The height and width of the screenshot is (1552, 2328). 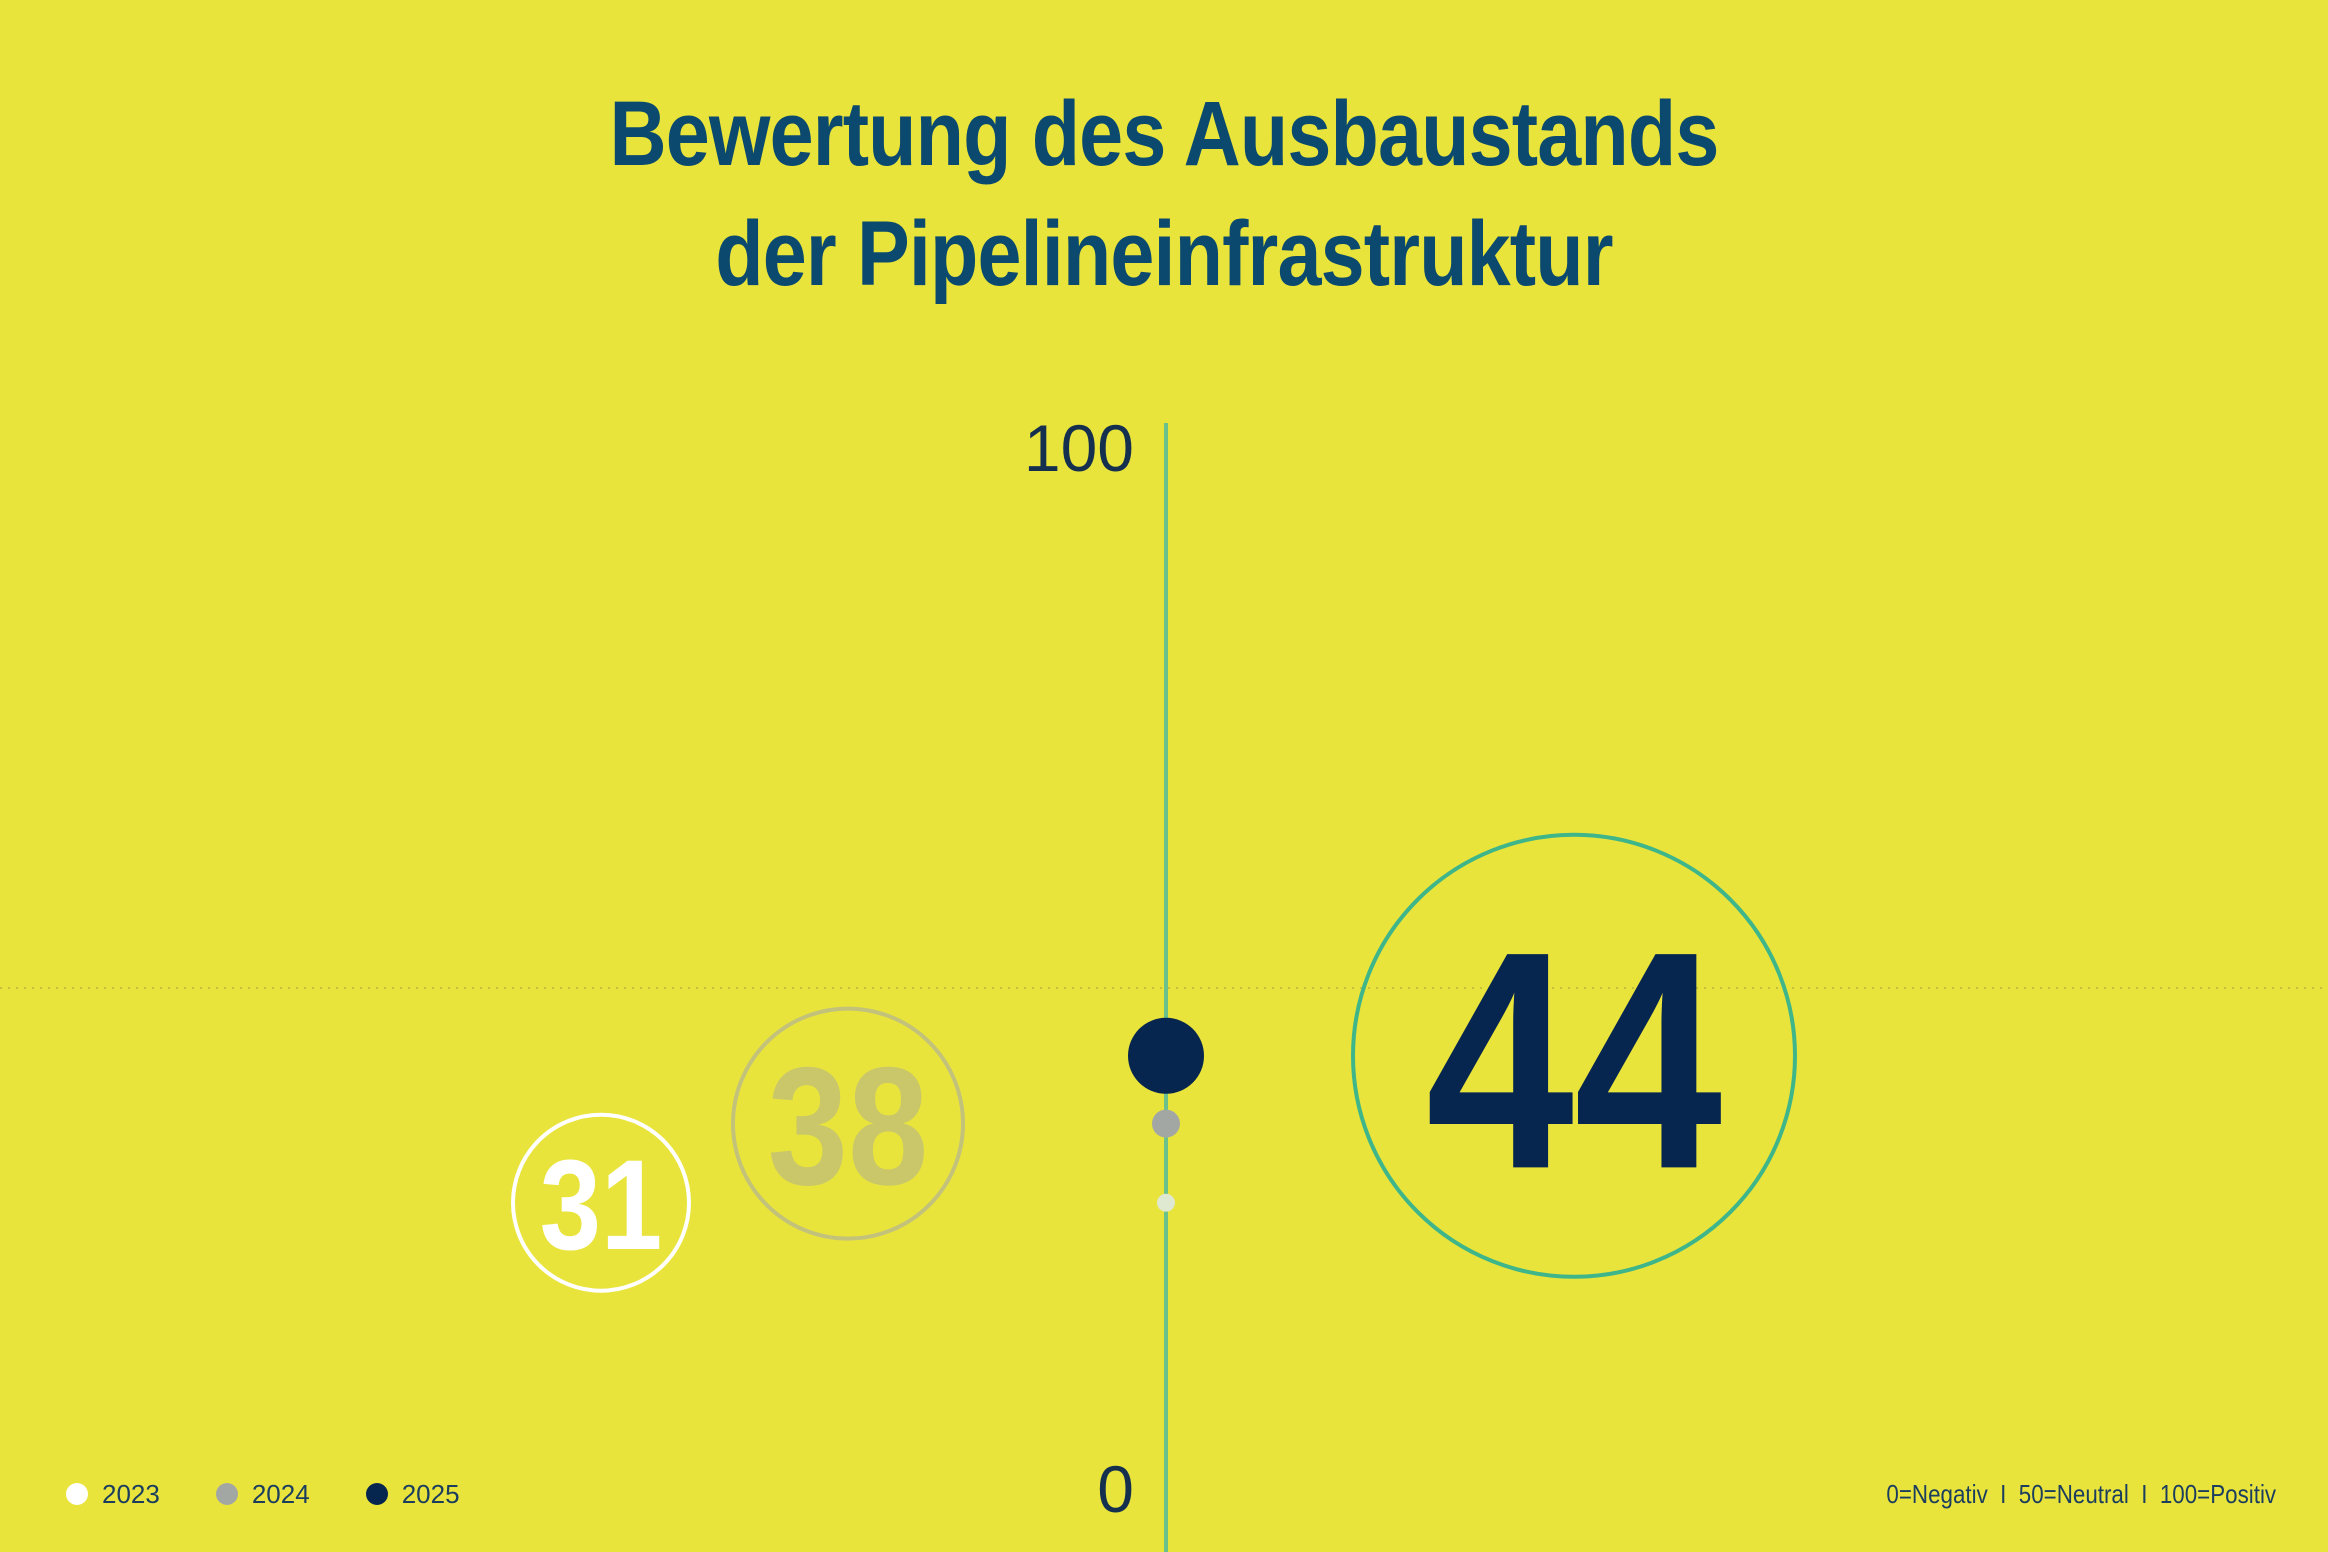 I want to click on legend-item-2025: 2025, so click(x=412, y=1494).